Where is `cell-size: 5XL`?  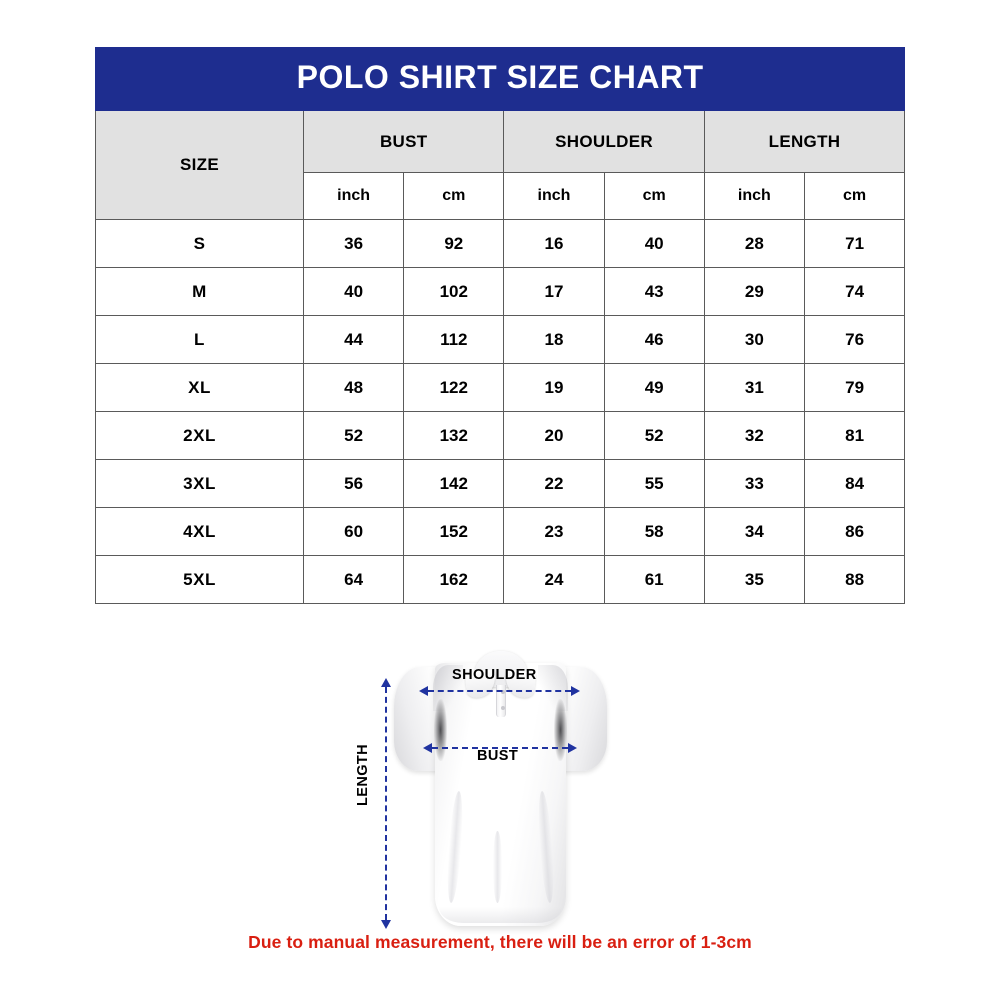
cell-size: 5XL is located at coordinates (199, 579).